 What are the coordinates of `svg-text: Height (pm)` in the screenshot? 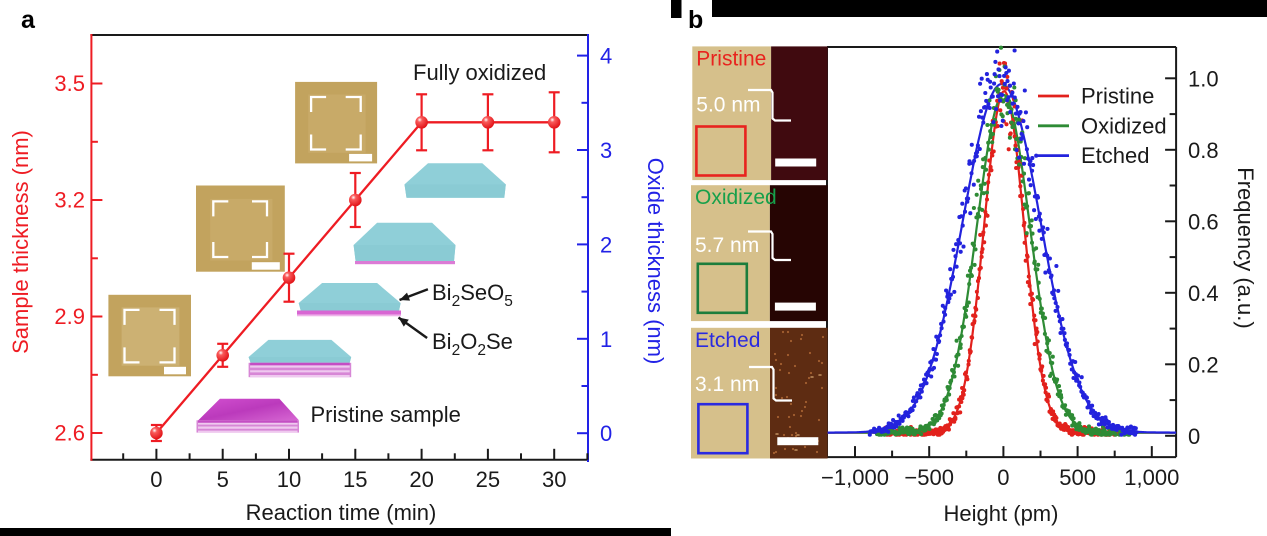 It's located at (1001, 513).